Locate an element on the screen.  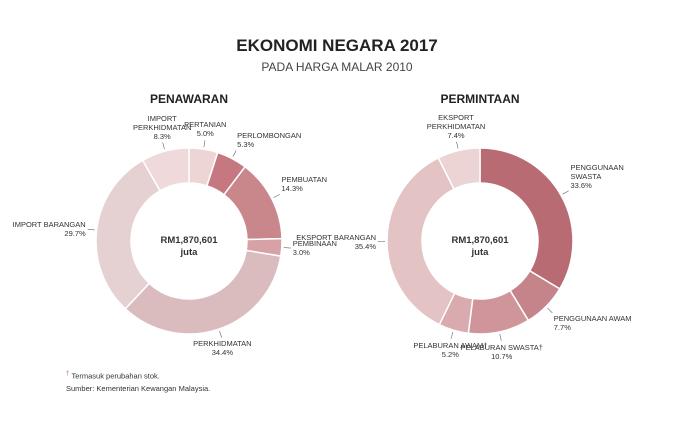
slice-value: 7.7% is located at coordinates (562, 328).